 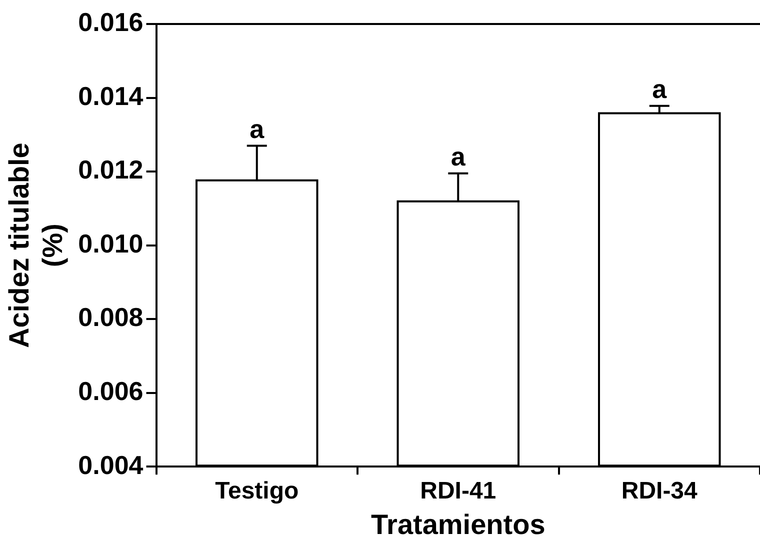 I want to click on x-tick-label: RDI-41, so click(x=458, y=491).